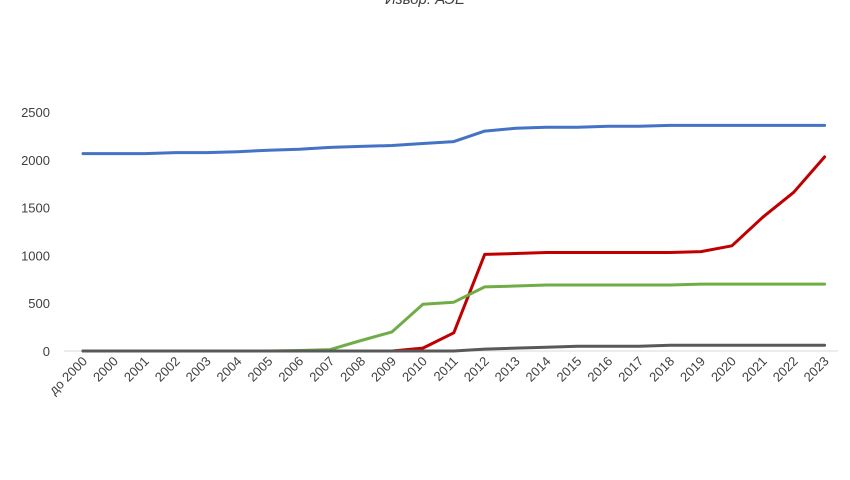 This screenshot has width=850, height=480. What do you see at coordinates (35, 232) in the screenshot?
I see `y-axis: 0 500 1000 1500 2000 2500` at bounding box center [35, 232].